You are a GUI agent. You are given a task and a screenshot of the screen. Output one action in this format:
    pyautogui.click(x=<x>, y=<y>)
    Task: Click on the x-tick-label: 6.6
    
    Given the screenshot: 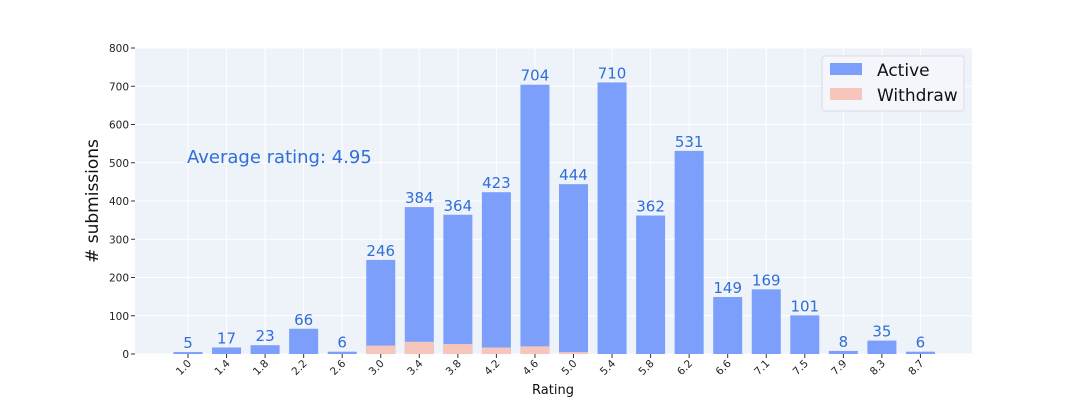 What is the action you would take?
    pyautogui.click(x=724, y=367)
    